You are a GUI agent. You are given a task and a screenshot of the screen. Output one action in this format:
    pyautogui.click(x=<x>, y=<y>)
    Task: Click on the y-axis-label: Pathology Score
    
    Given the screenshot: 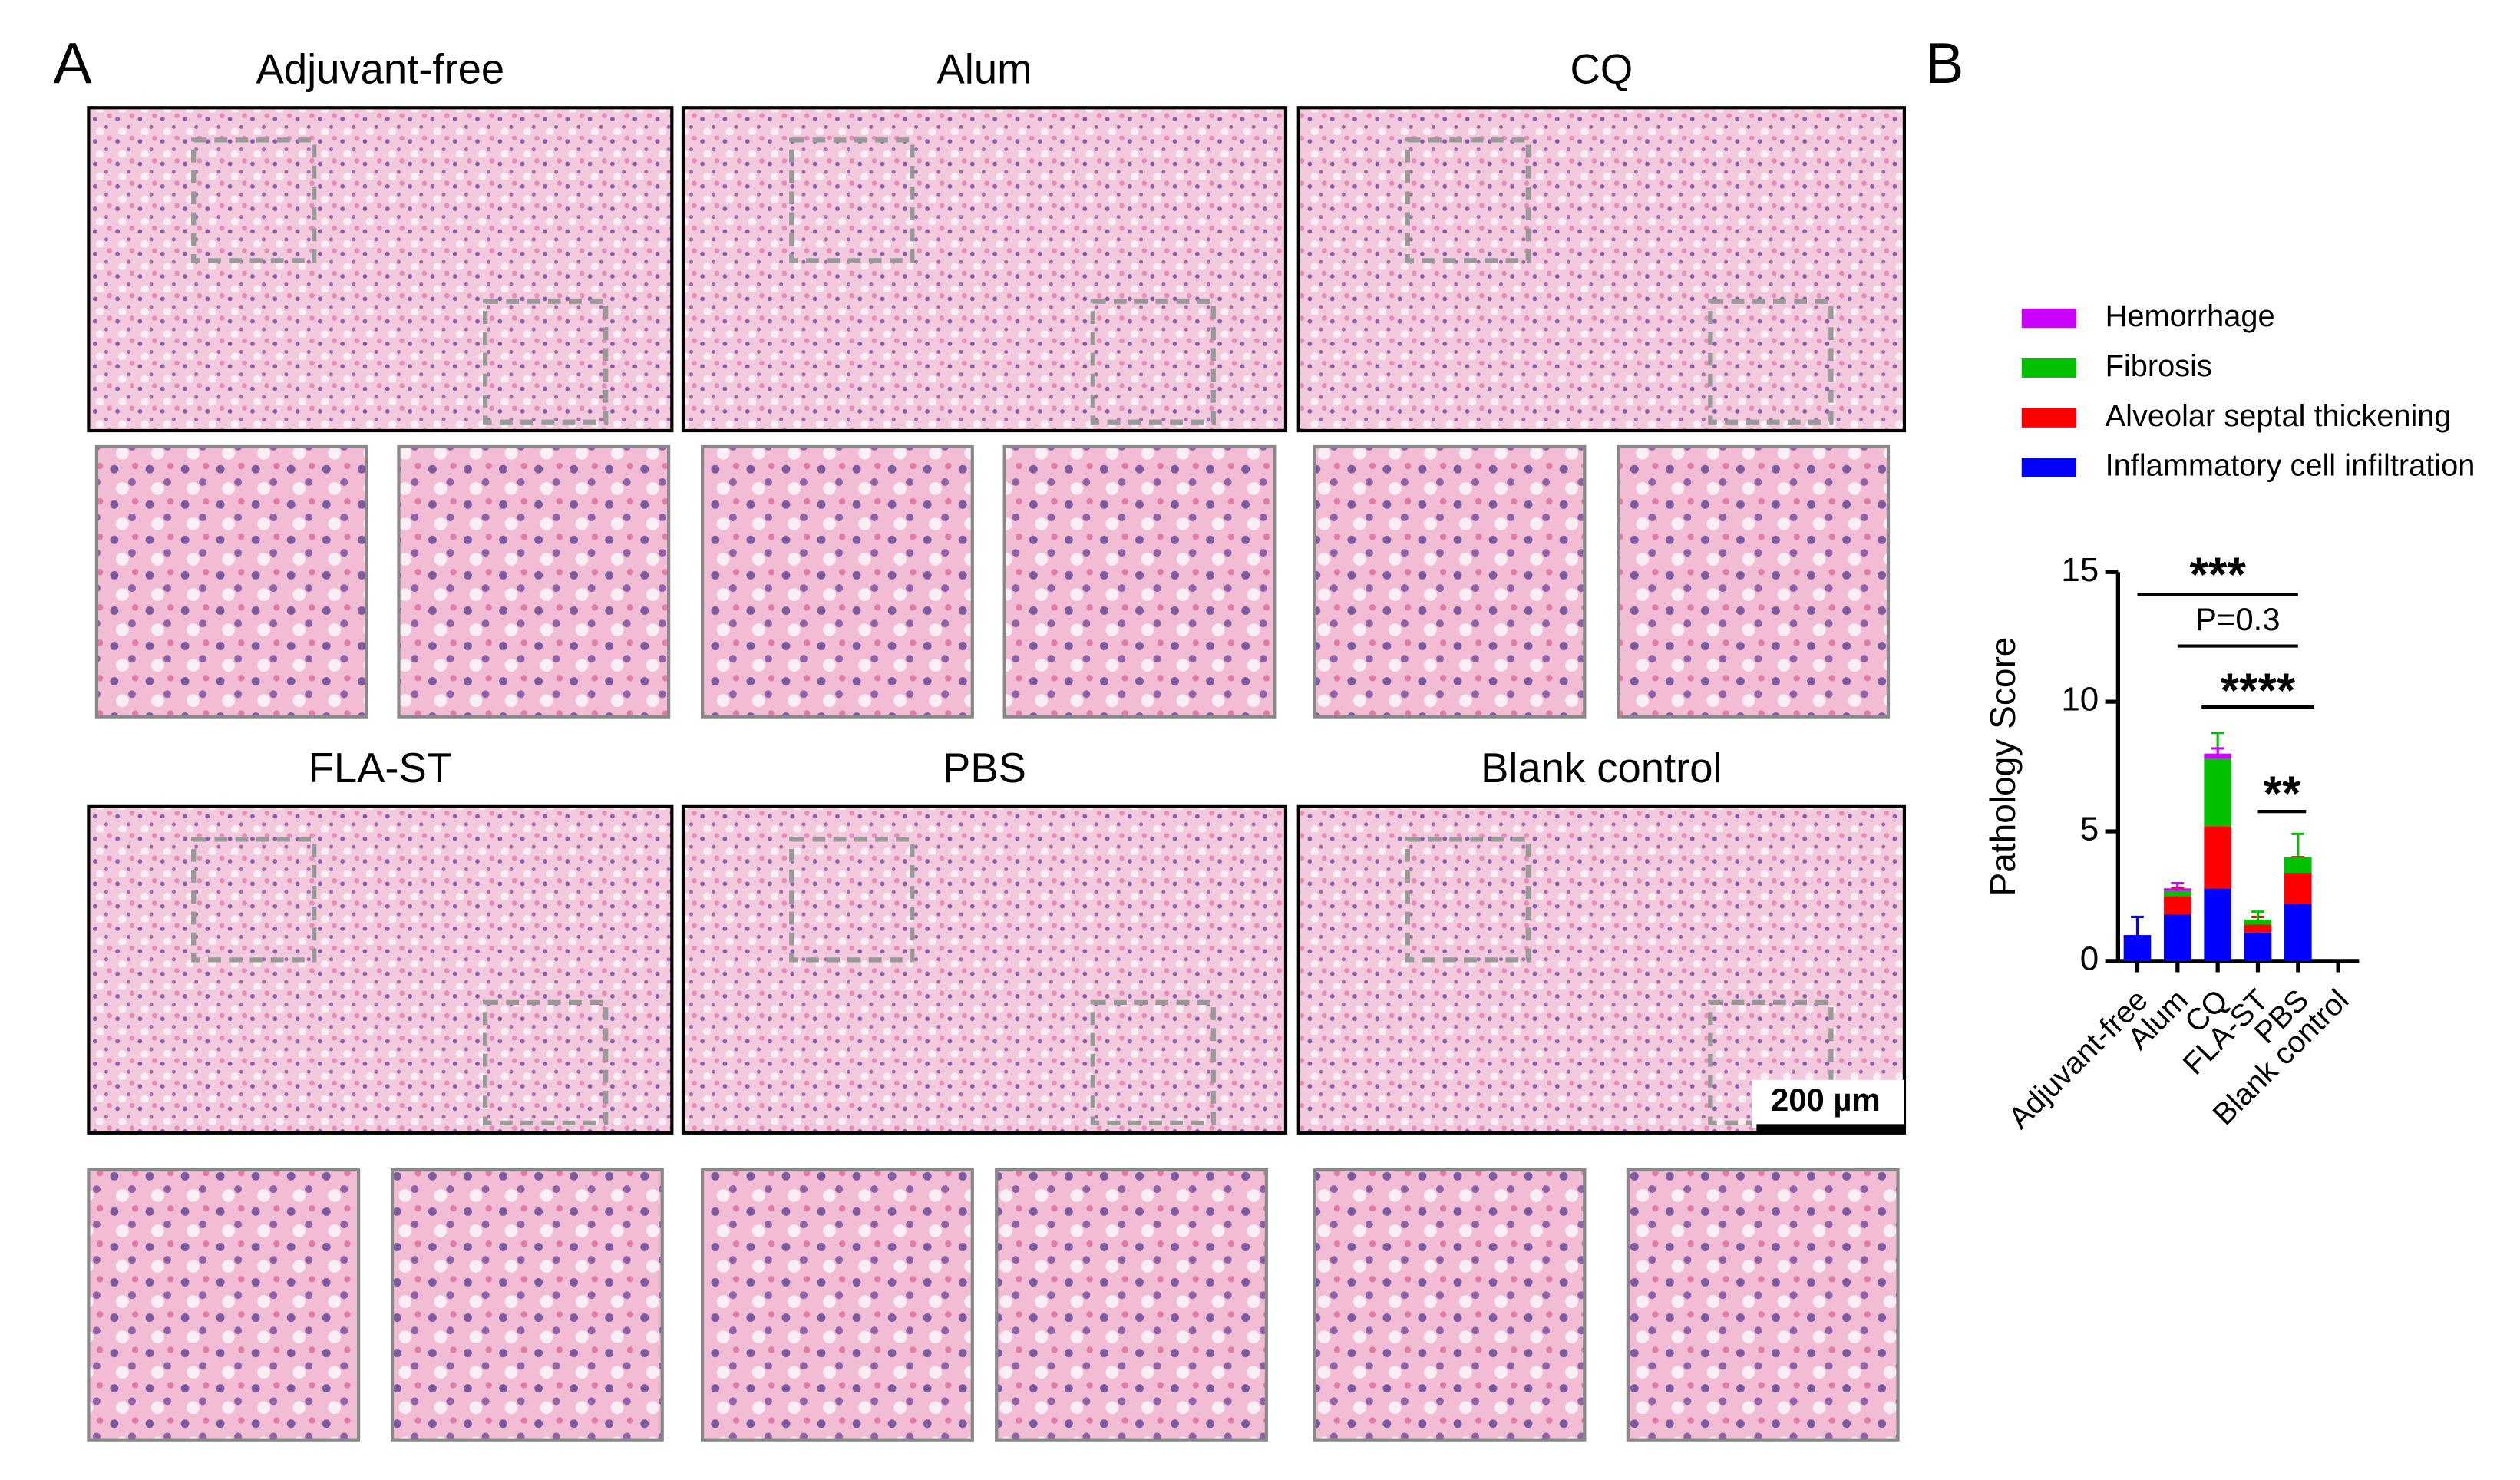 What is the action you would take?
    pyautogui.click(x=2003, y=767)
    